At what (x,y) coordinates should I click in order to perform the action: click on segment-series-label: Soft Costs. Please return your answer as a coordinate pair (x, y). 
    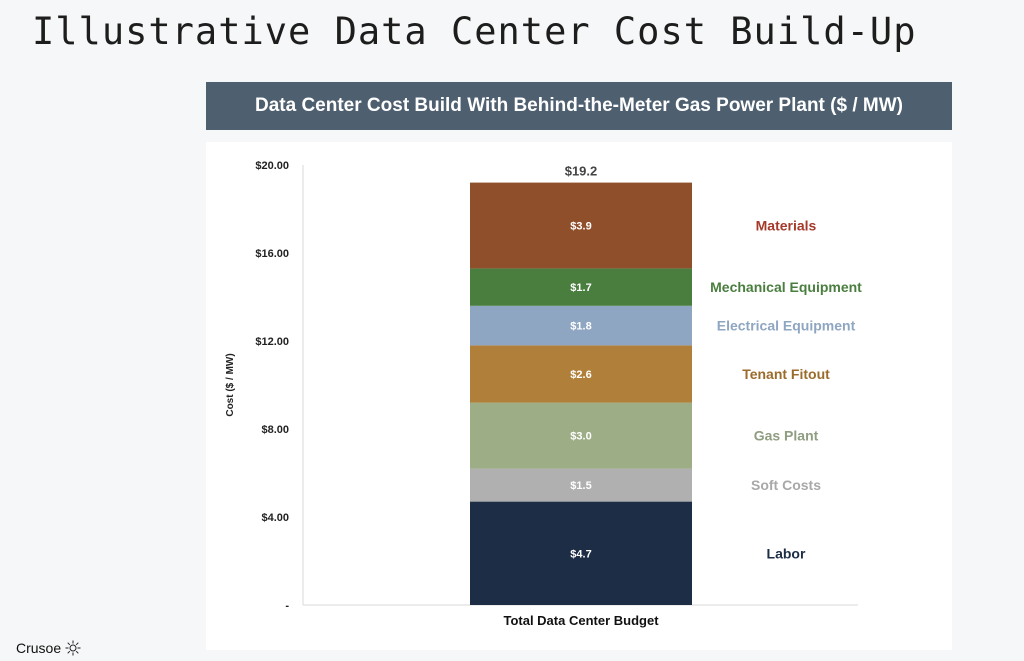
    Looking at the image, I should click on (786, 485).